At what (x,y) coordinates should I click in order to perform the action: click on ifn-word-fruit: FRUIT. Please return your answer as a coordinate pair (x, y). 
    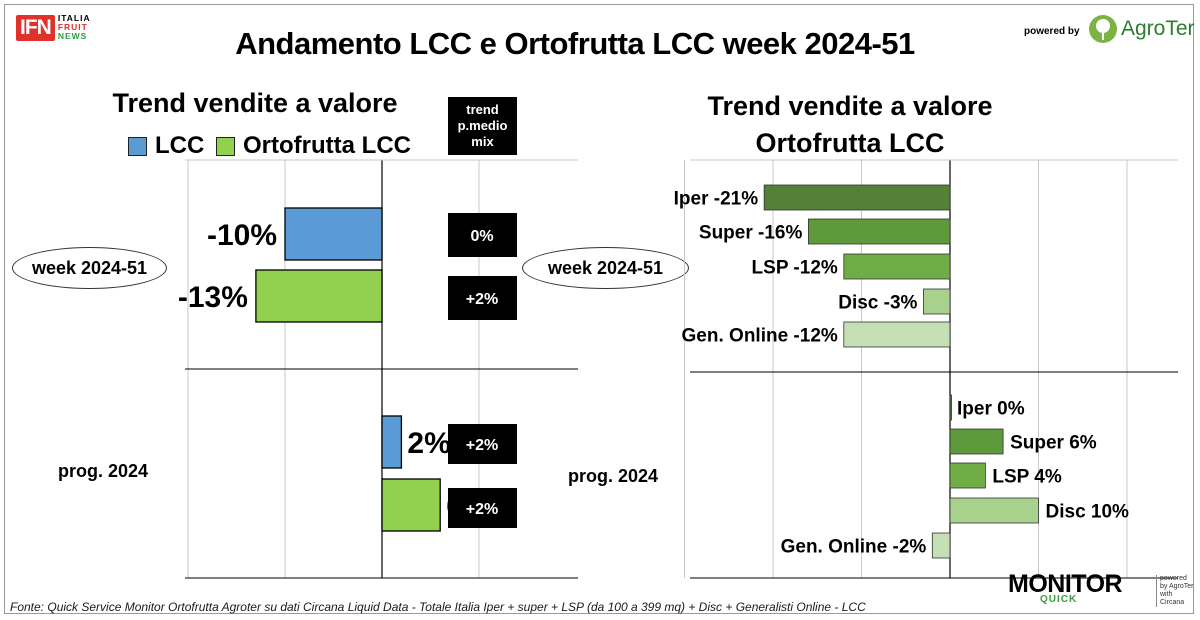
    Looking at the image, I should click on (72, 27).